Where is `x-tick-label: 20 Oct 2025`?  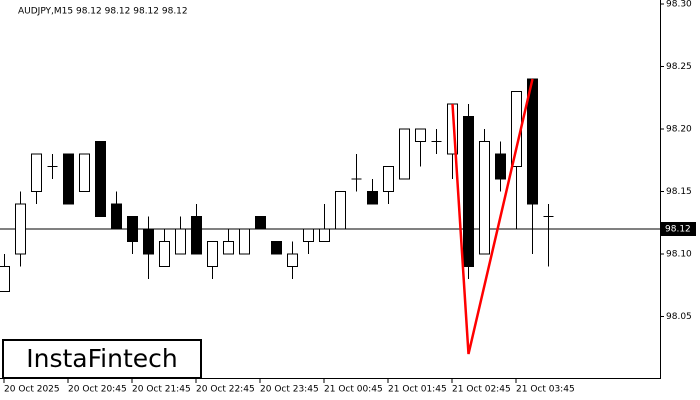 x-tick-label: 20 Oct 2025 is located at coordinates (32, 390).